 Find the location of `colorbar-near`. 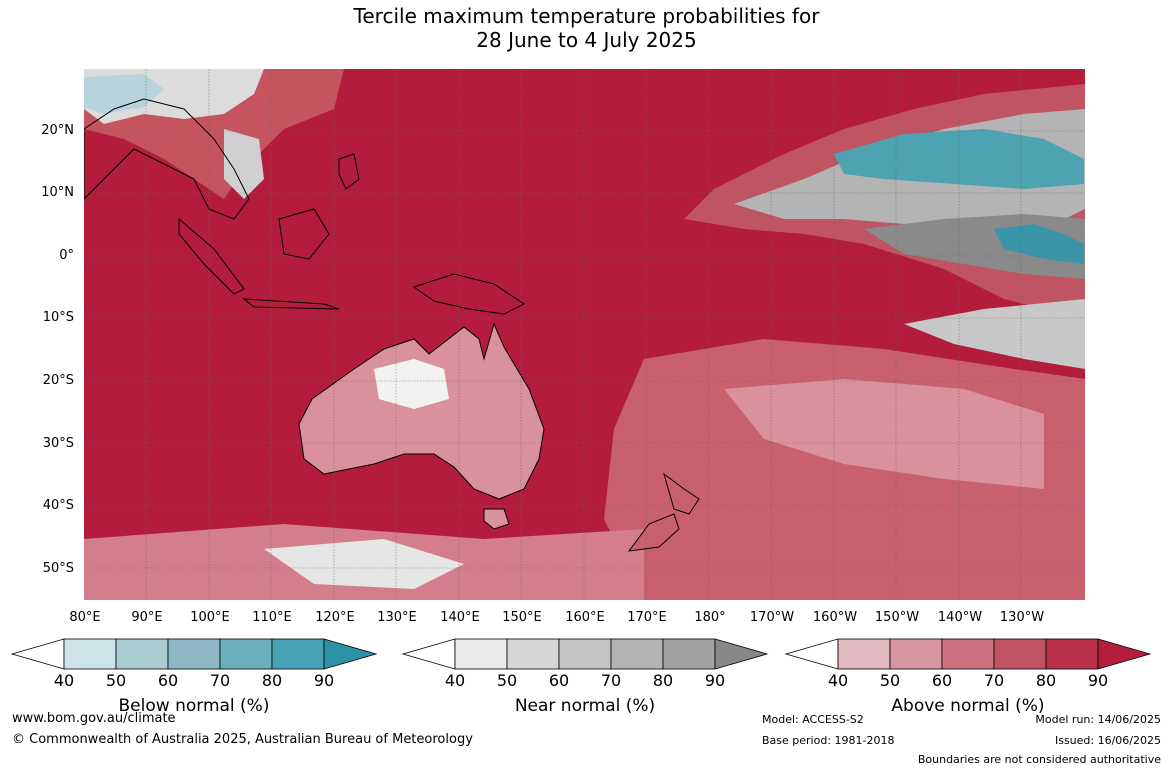

colorbar-near is located at coordinates (585, 654).